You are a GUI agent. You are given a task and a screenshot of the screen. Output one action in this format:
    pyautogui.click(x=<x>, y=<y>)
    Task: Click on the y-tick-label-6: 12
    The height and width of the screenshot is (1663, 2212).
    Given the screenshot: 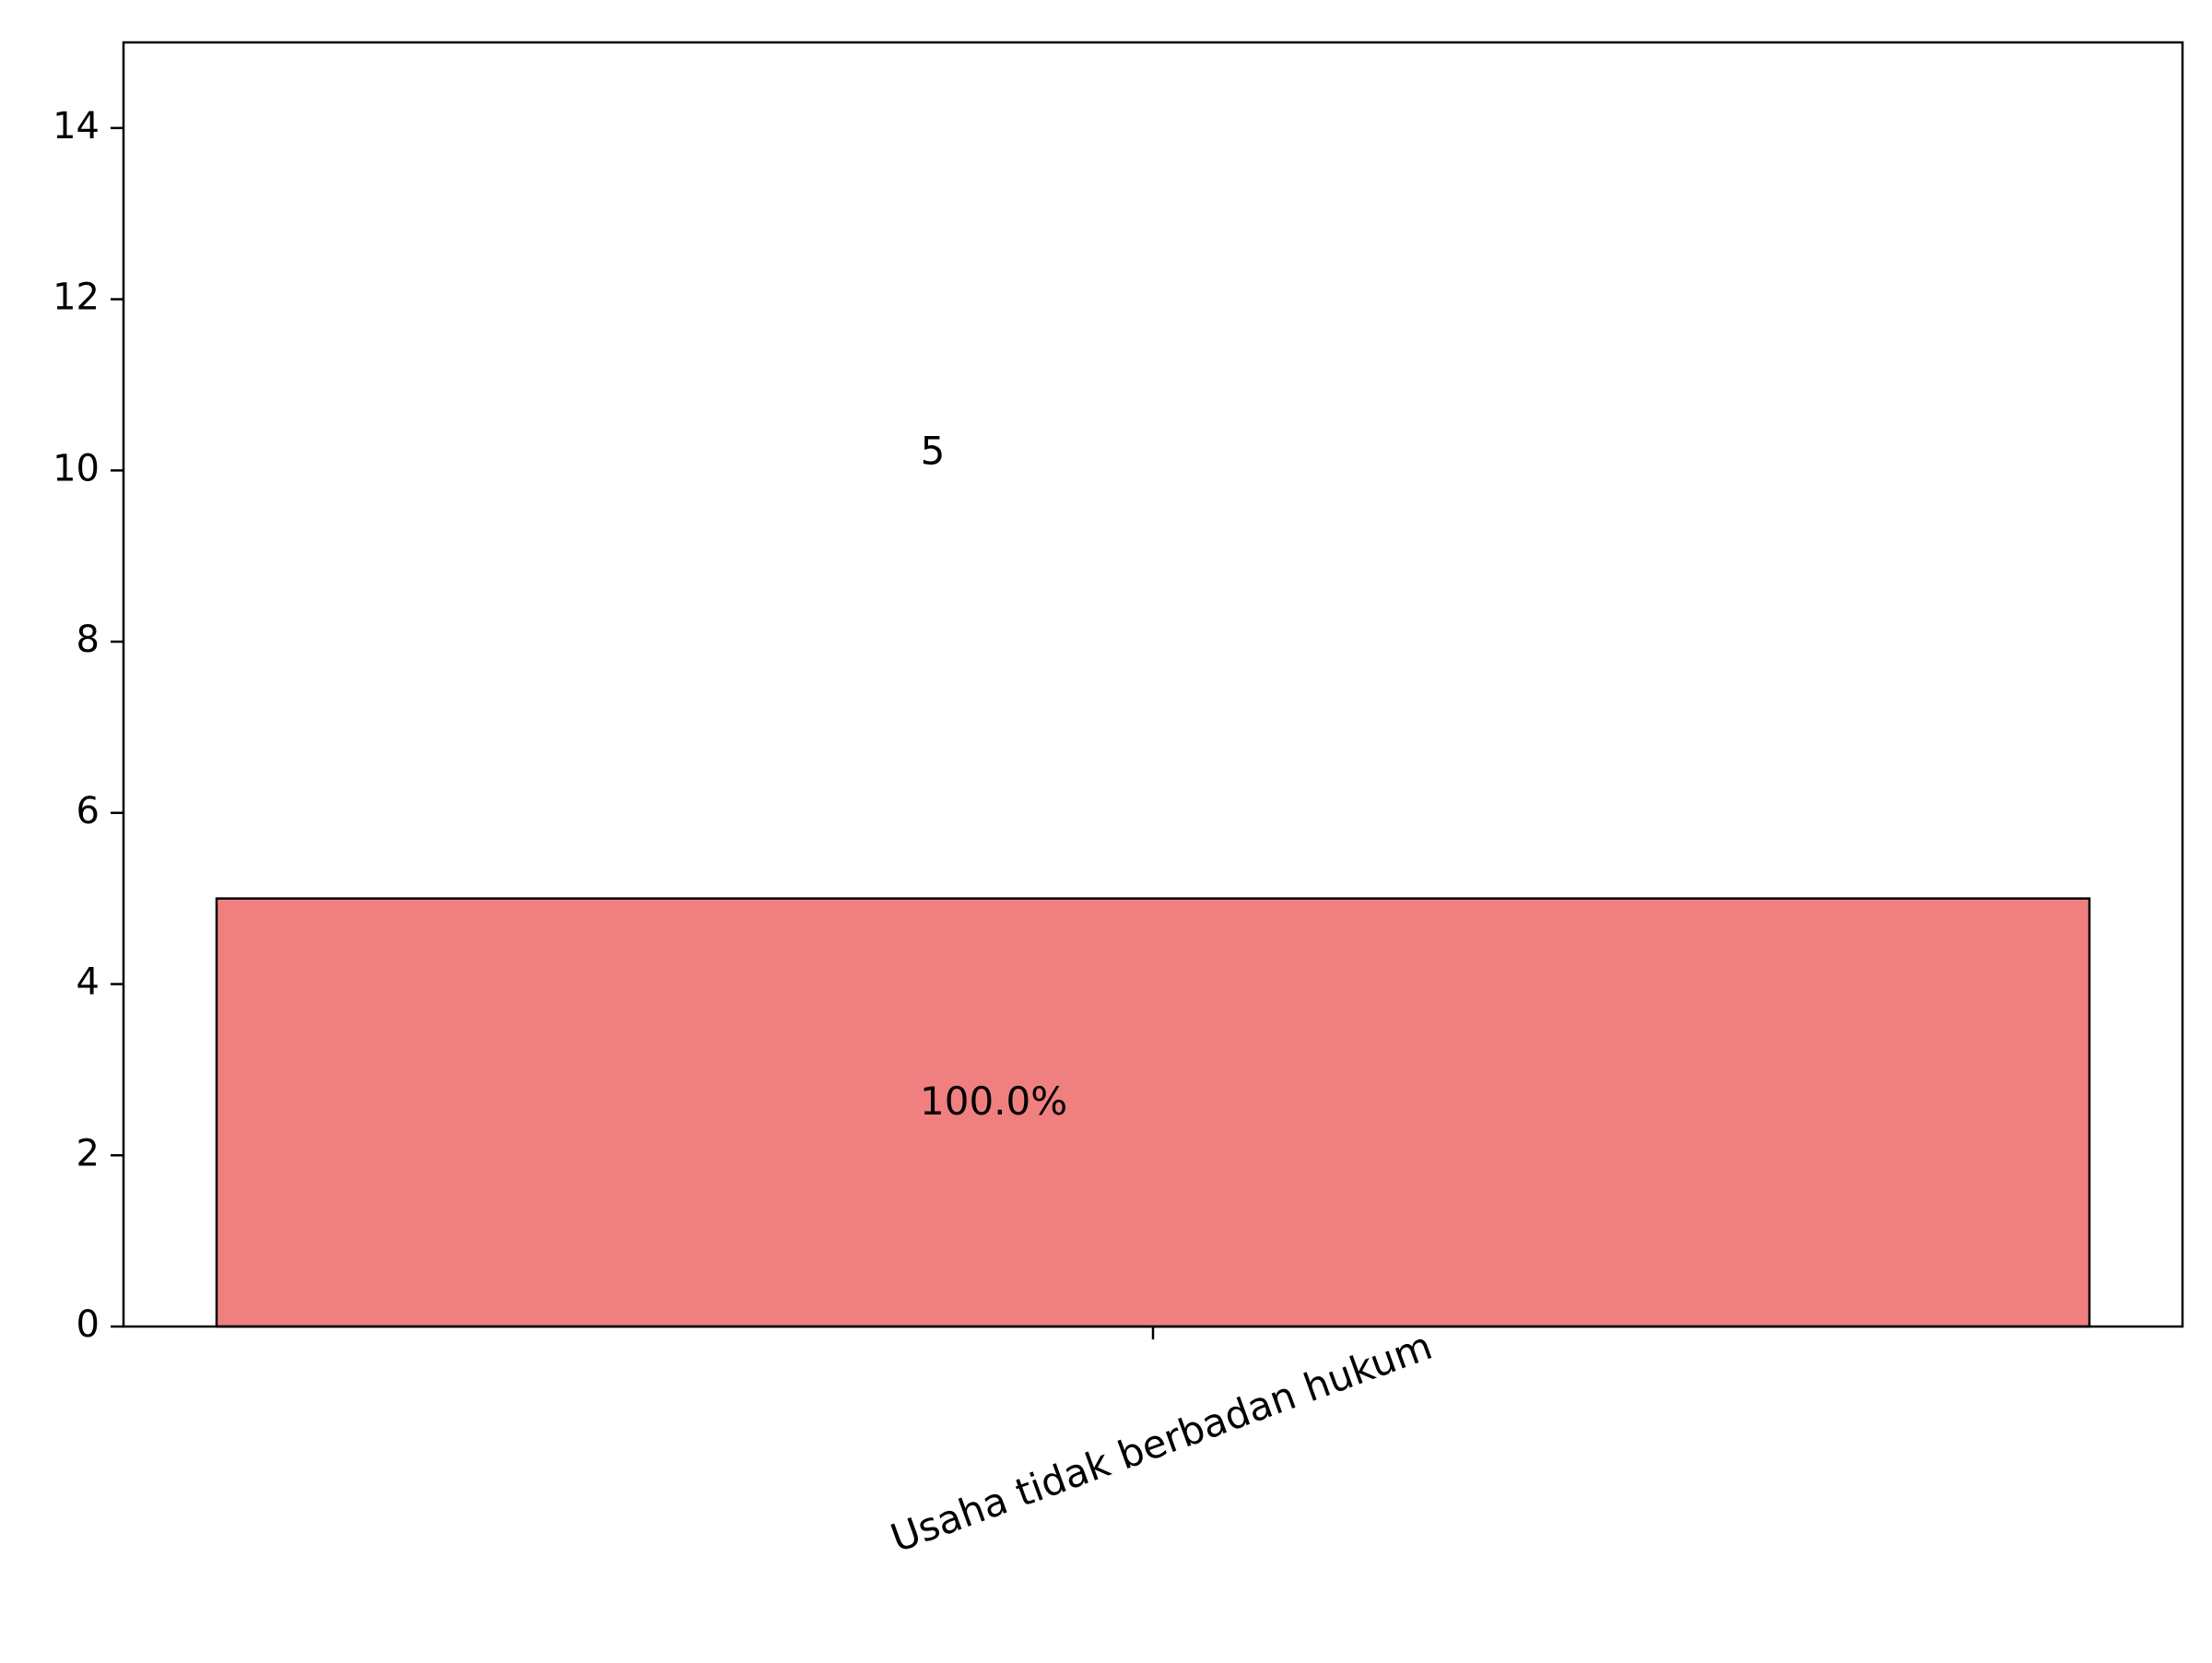 What is the action you would take?
    pyautogui.click(x=76, y=298)
    